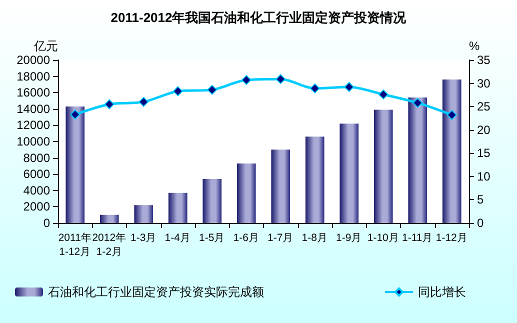 Image resolution: width=517 pixels, height=323 pixels. What do you see at coordinates (452, 238) in the screenshot?
I see `x-tick-label: 1-12月` at bounding box center [452, 238].